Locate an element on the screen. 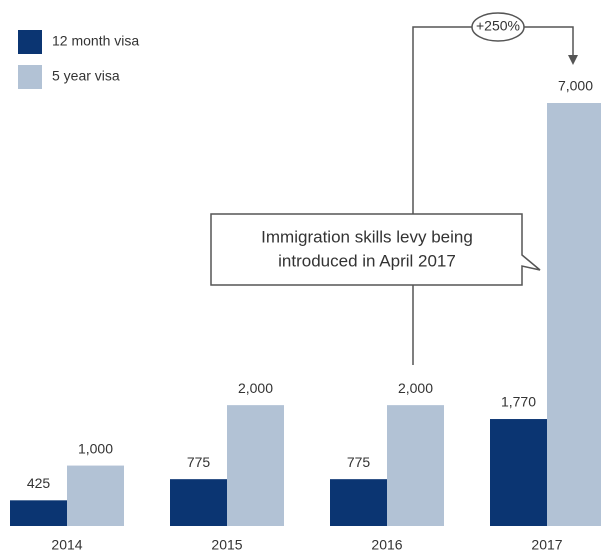  x-tick-label: 2017 is located at coordinates (546, 545).